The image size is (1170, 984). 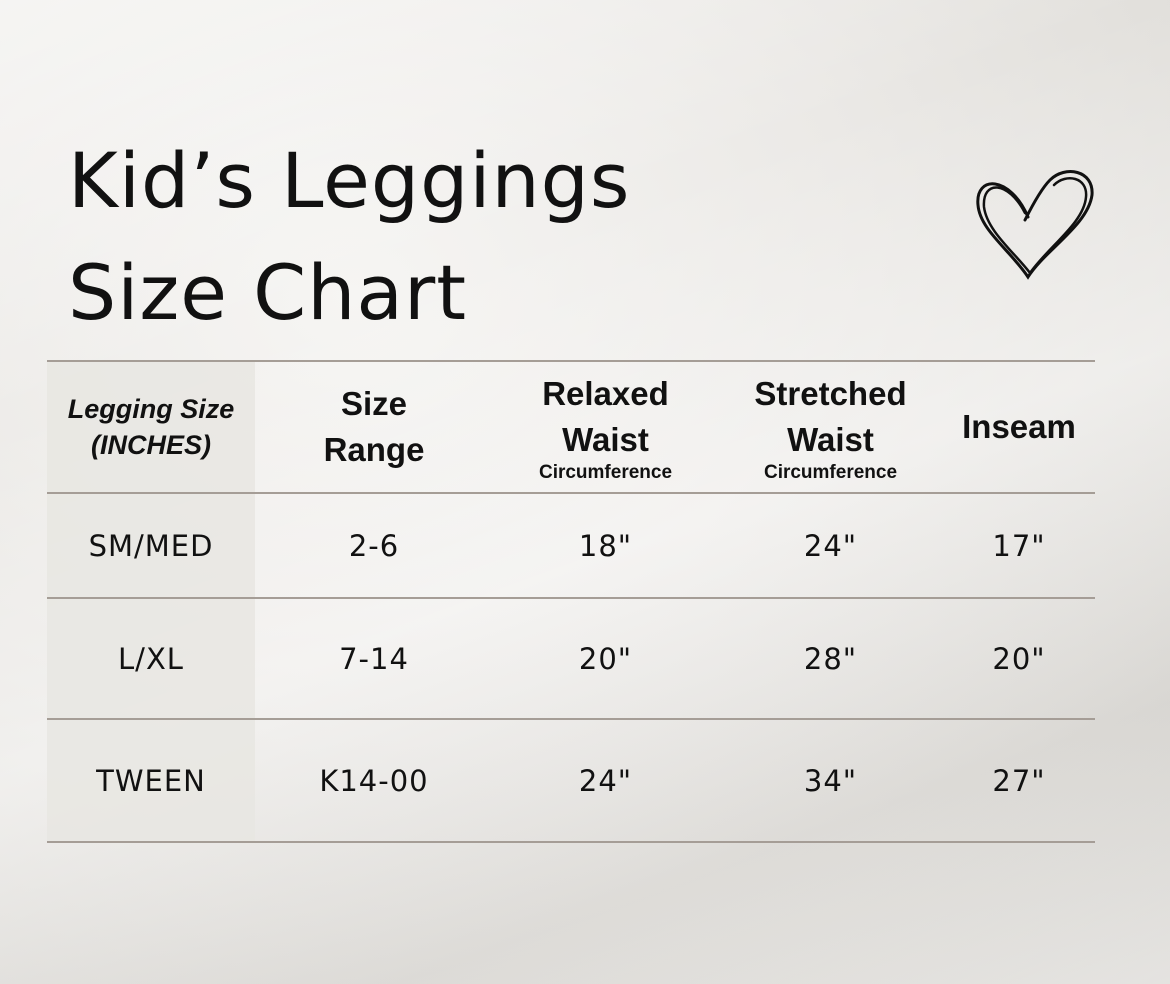 What do you see at coordinates (571, 544) in the screenshot?
I see `table-row: SM/MED 2-6 18" 24" 17"` at bounding box center [571, 544].